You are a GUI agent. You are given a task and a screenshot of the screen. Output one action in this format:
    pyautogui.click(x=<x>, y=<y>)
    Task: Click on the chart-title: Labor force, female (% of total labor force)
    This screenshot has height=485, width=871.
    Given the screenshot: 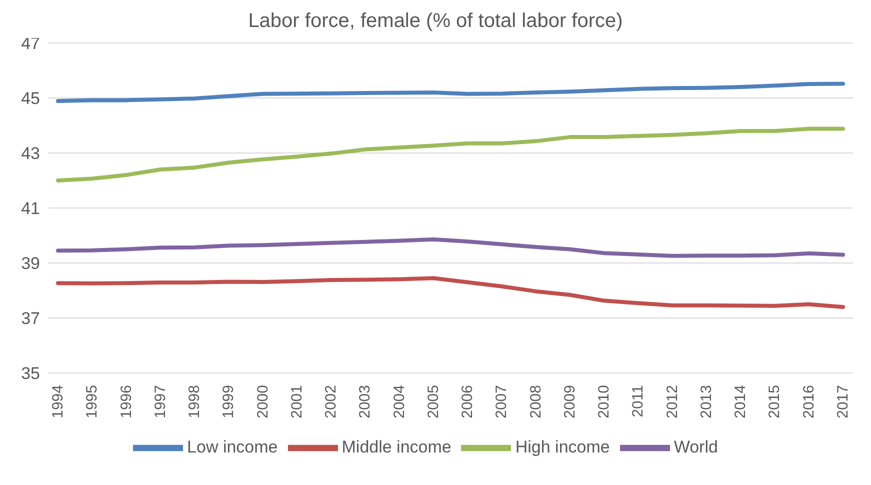 What is the action you would take?
    pyautogui.click(x=435, y=21)
    